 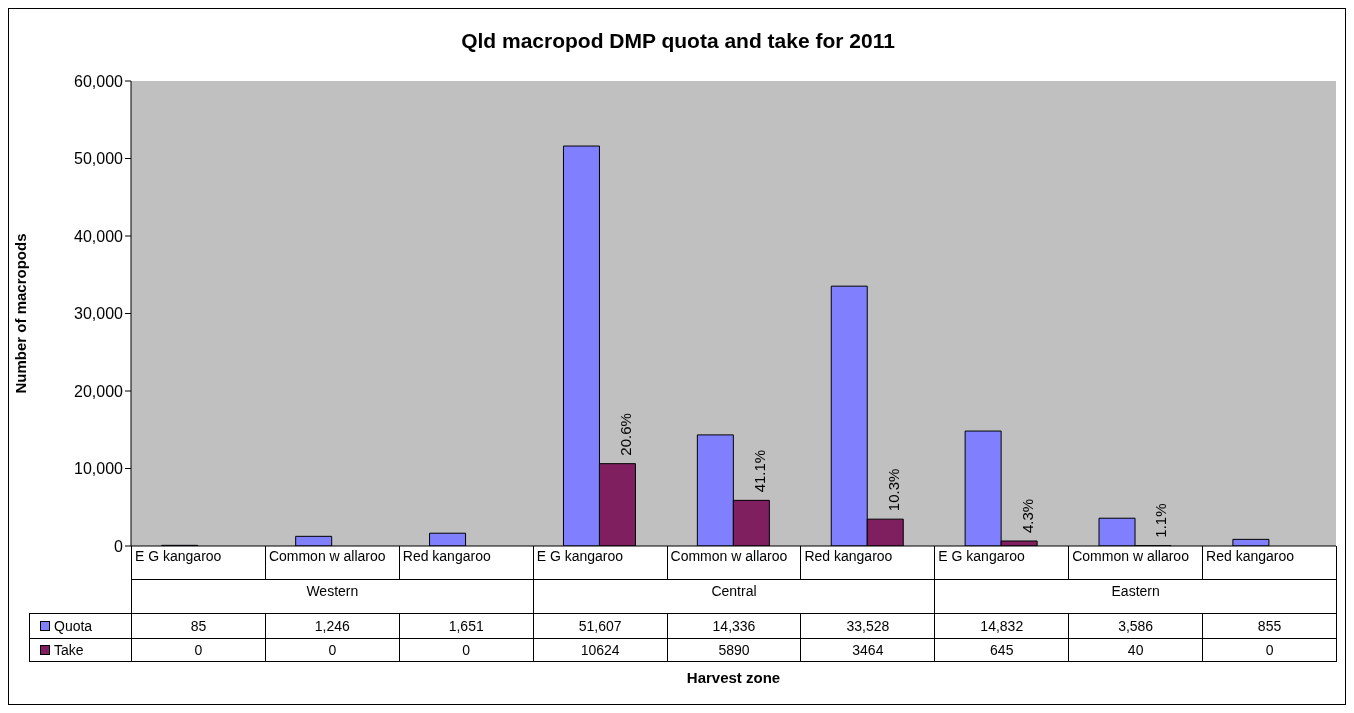 What do you see at coordinates (1269, 626) in the screenshot?
I see `data-label: 855` at bounding box center [1269, 626].